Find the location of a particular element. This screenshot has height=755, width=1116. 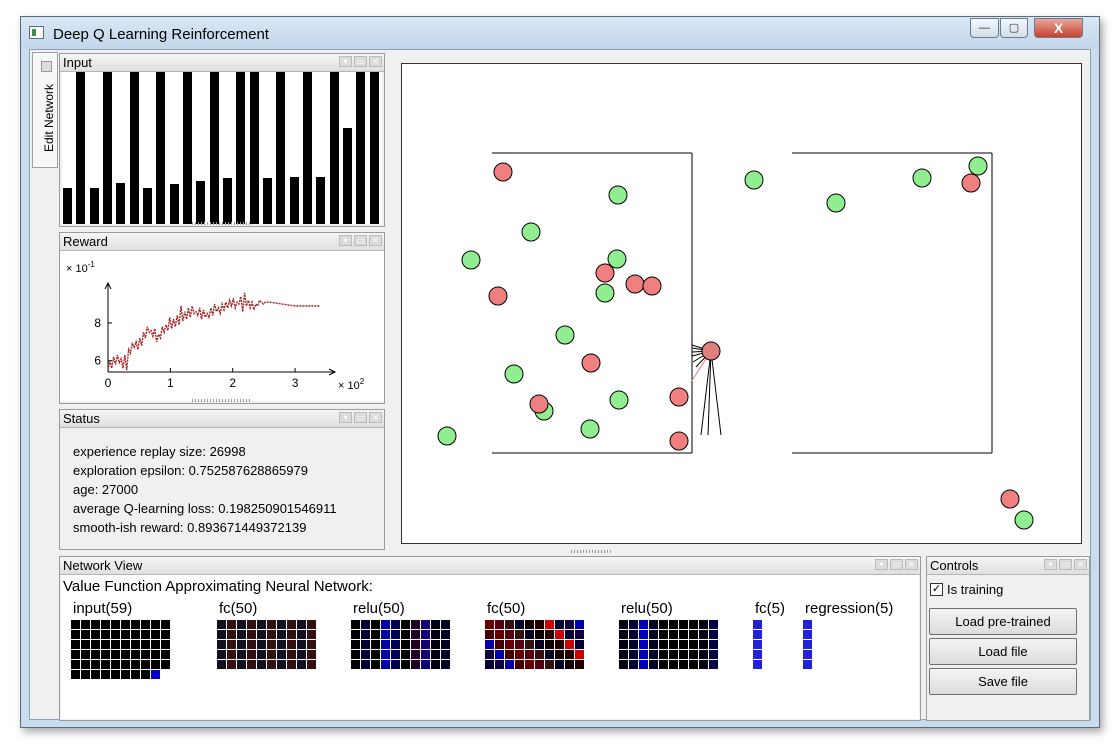

reward-chart: × 10-1 × 102 0 1 2 3 6 8 is located at coordinates (222, 326).